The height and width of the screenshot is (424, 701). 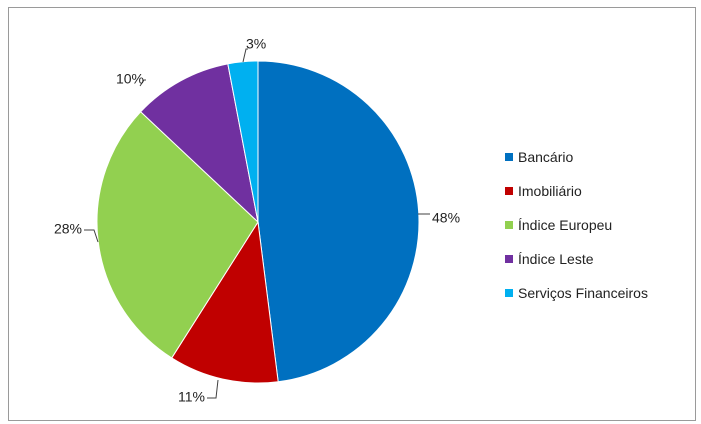 I want to click on data-label-2: 28%, so click(x=68, y=229).